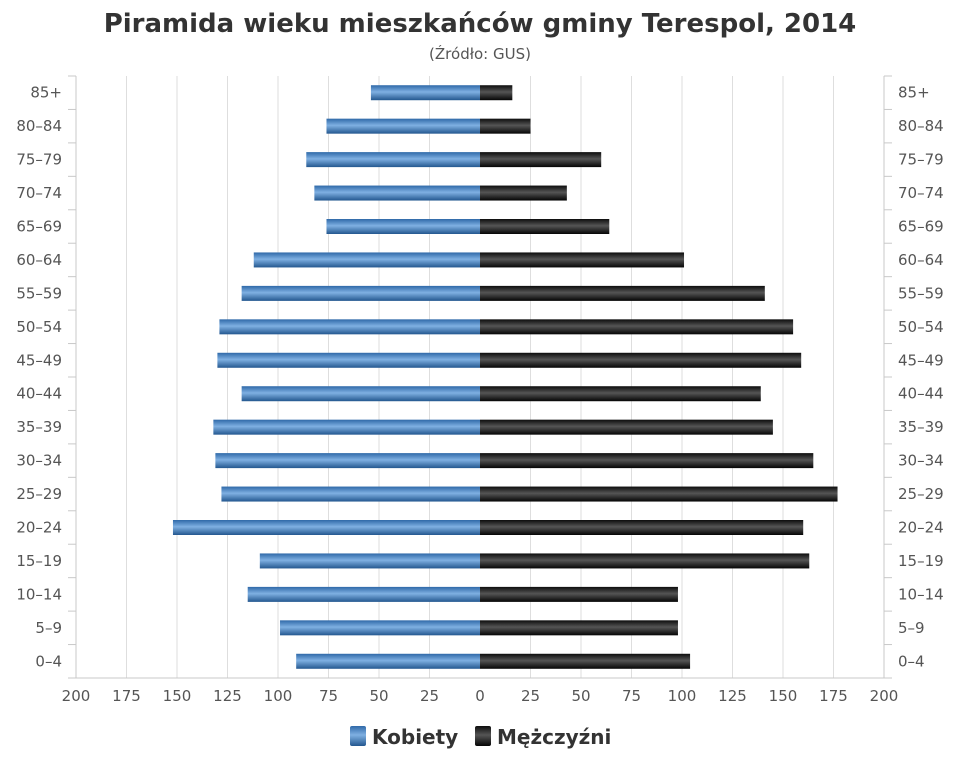  What do you see at coordinates (429, 696) in the screenshot?
I see `x-tick-label-7: 25` at bounding box center [429, 696].